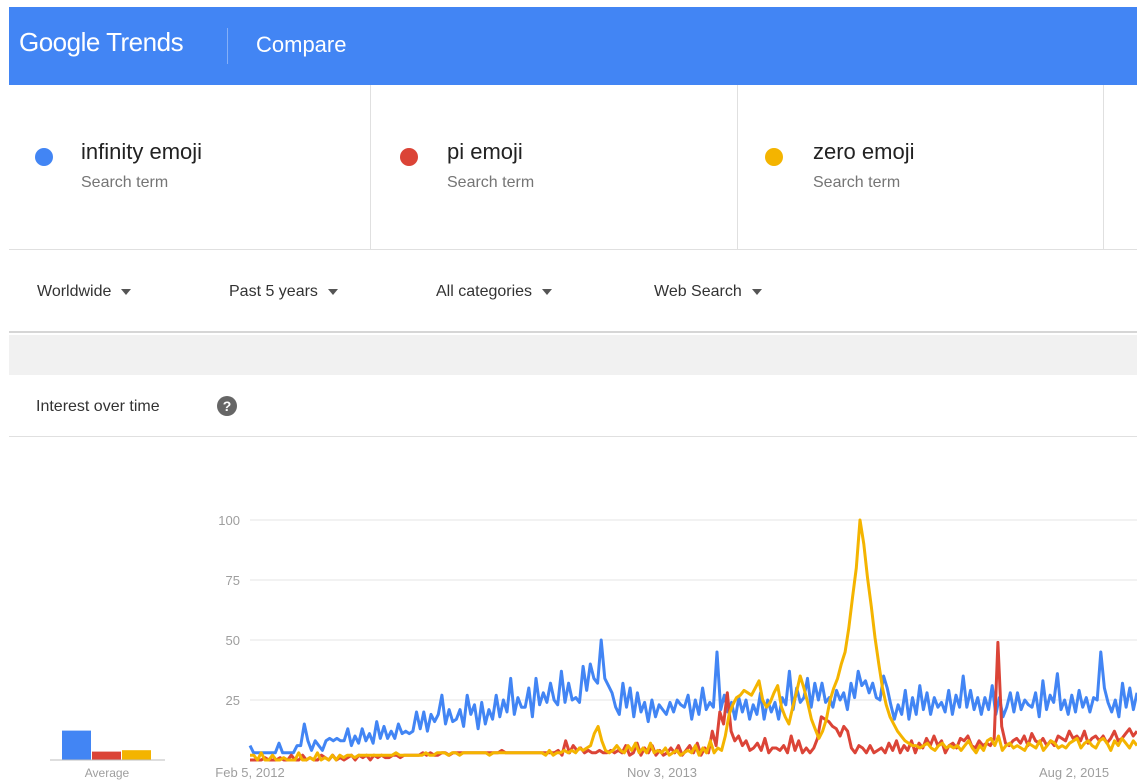 Image resolution: width=1137 pixels, height=782 pixels. I want to click on x-tick-label: Nov 3, 2013, so click(662, 772).